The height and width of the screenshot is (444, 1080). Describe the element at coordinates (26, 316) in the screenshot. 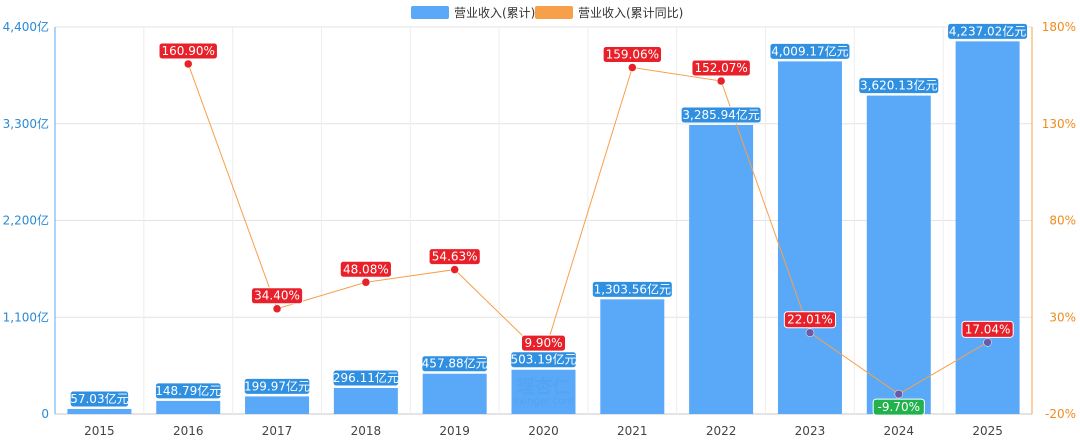

I see `y-left-tick-label: 1,100亿` at that location.